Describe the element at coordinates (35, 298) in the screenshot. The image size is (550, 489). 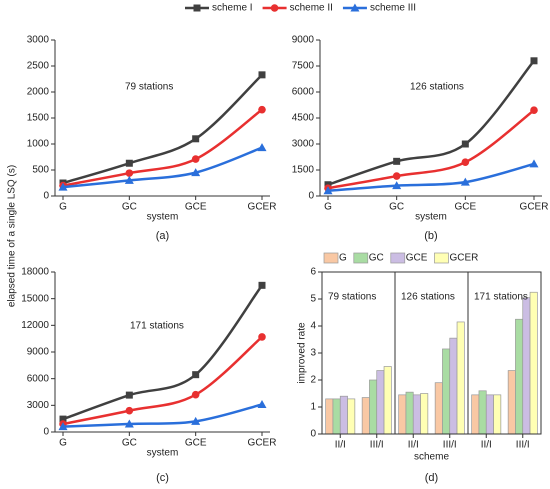
I see `y-tick-label: 15000` at that location.